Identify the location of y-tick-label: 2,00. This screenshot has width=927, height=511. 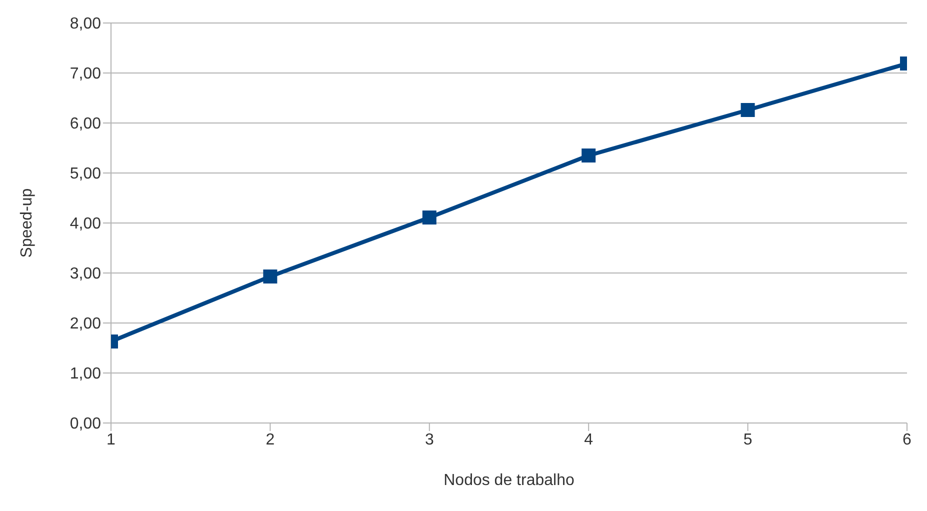
(86, 324).